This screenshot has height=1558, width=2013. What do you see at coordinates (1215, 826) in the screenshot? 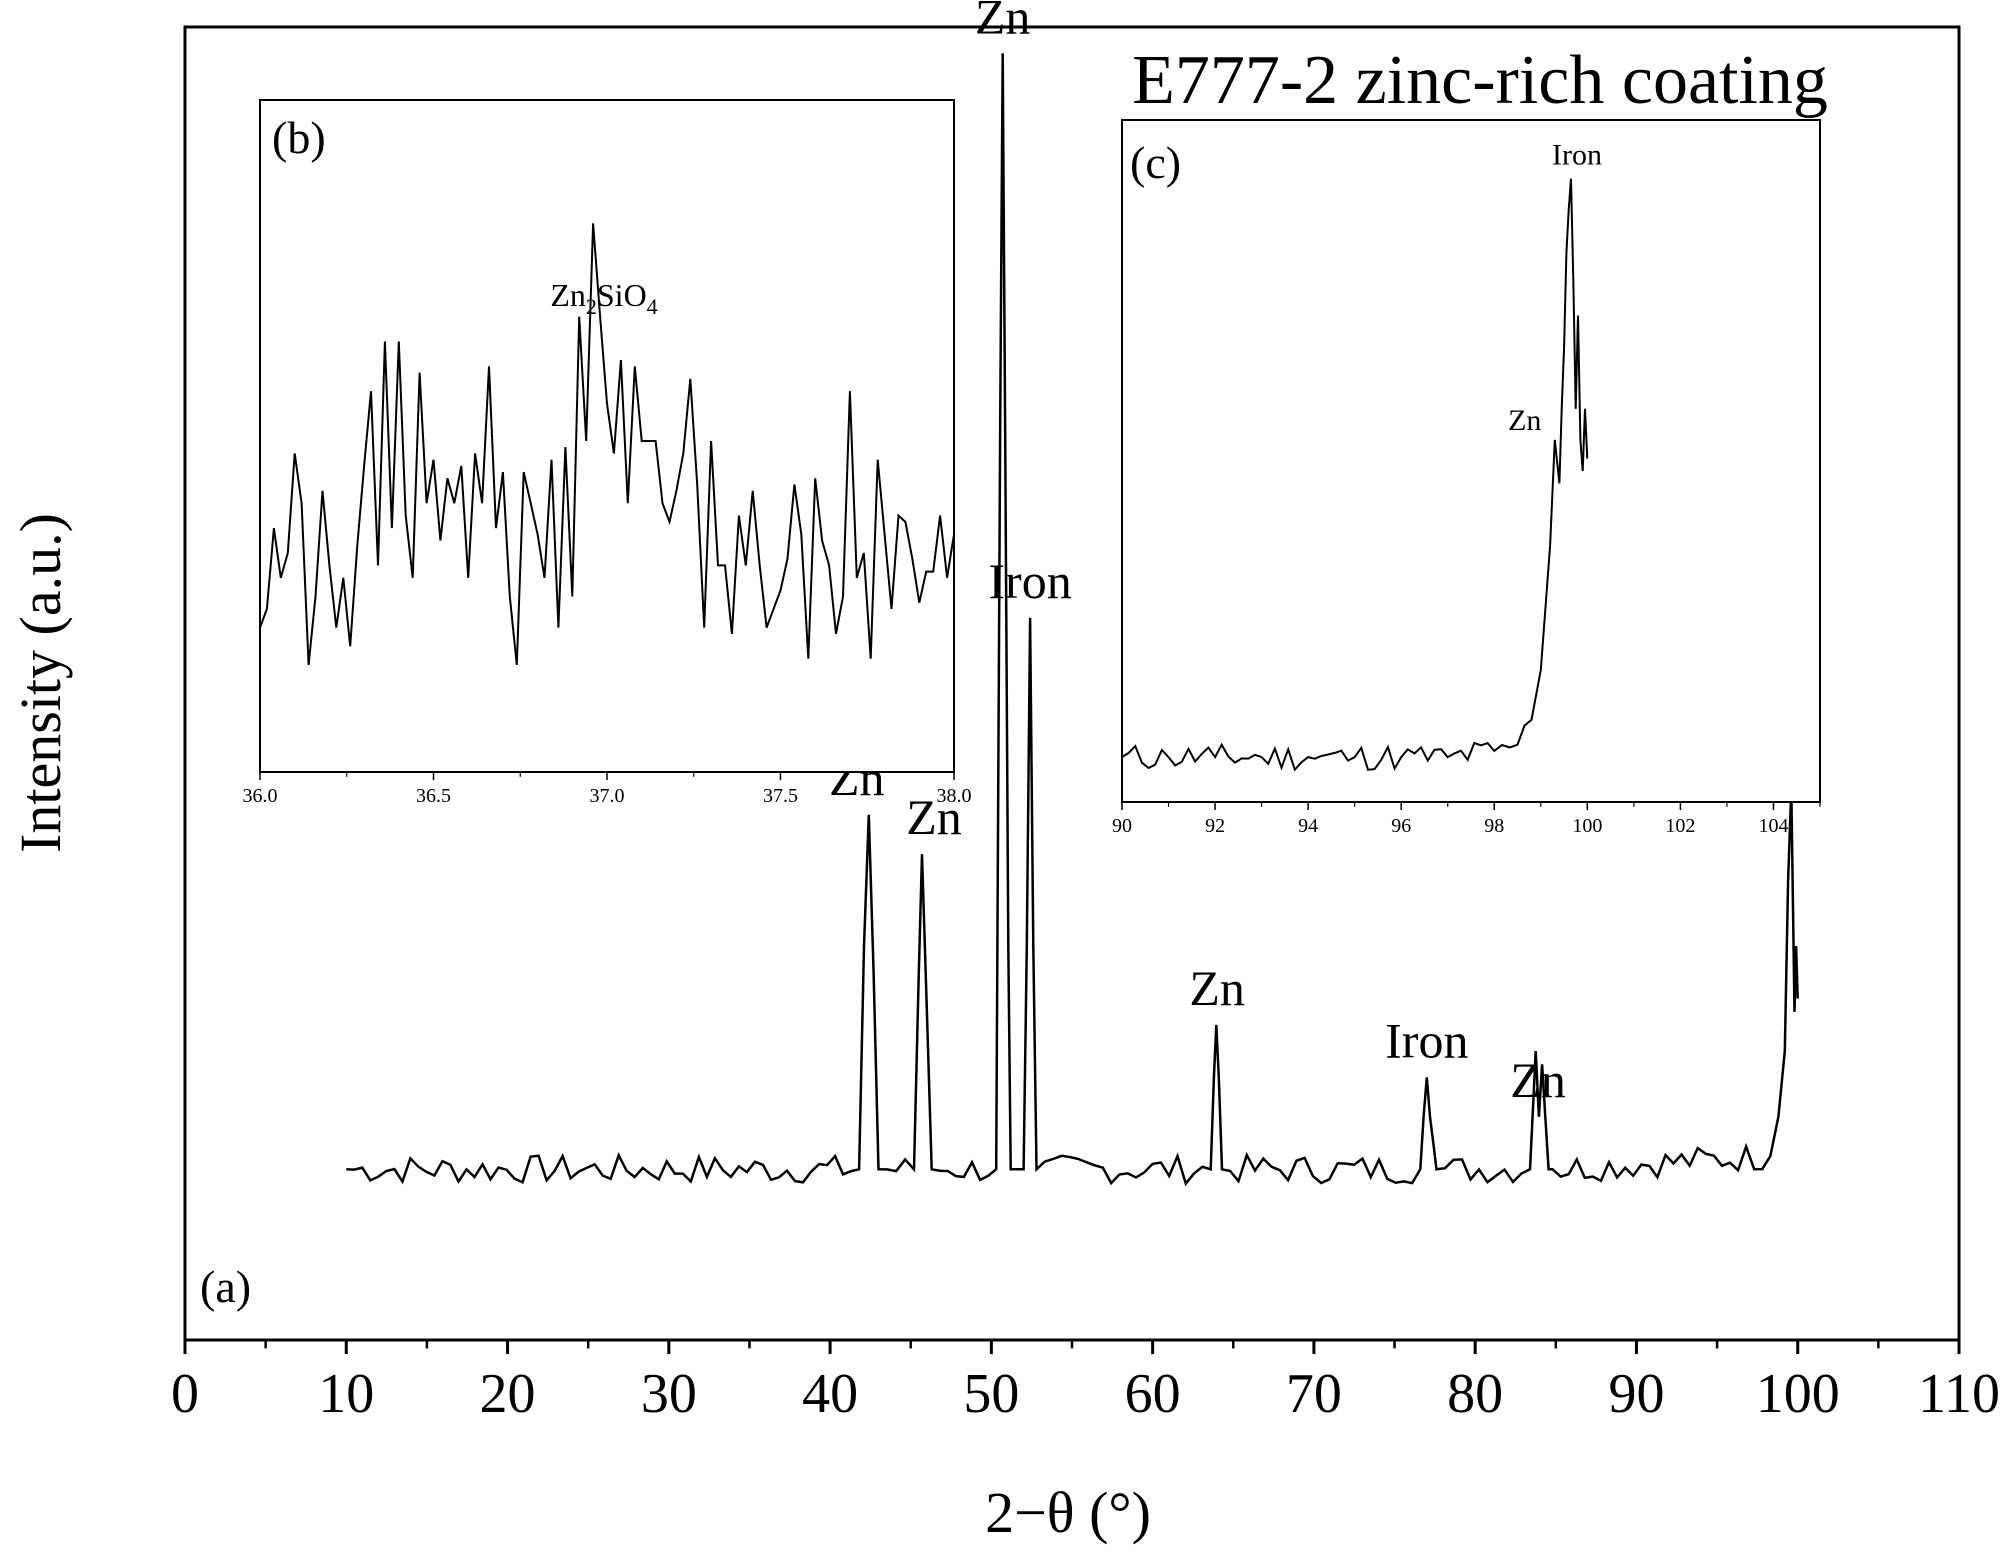
I see `x-tick-label: 92` at bounding box center [1215, 826].